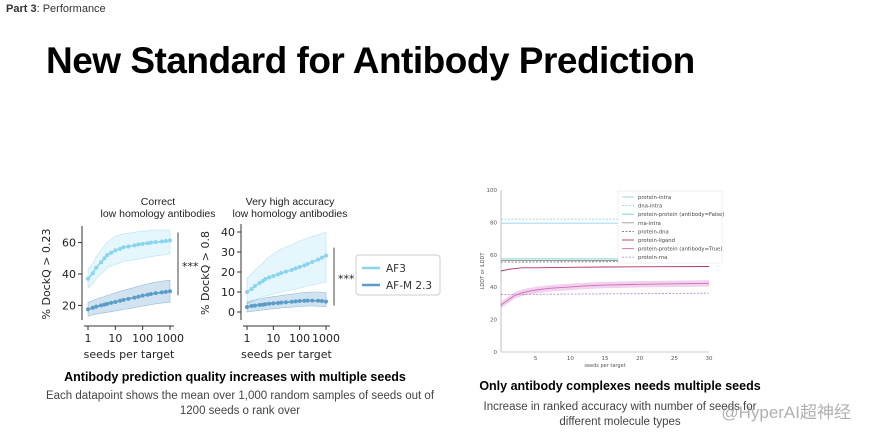 The width and height of the screenshot is (873, 443). Describe the element at coordinates (656, 241) in the screenshot. I see `legend-label: protein-ligand` at that location.